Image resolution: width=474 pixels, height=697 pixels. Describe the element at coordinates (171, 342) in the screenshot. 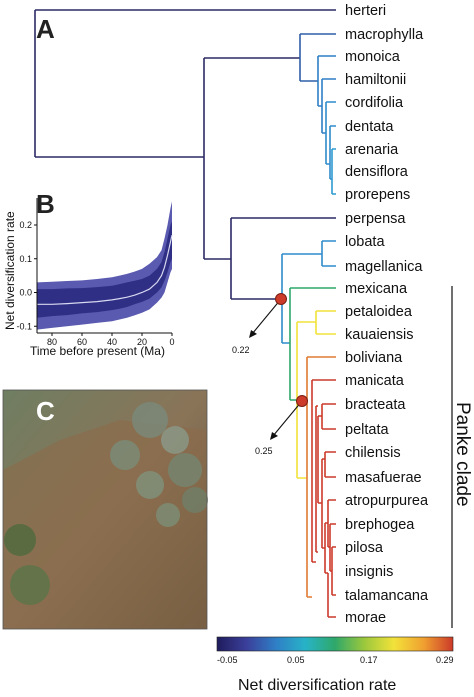

I see `x-tick-label: 0` at that location.